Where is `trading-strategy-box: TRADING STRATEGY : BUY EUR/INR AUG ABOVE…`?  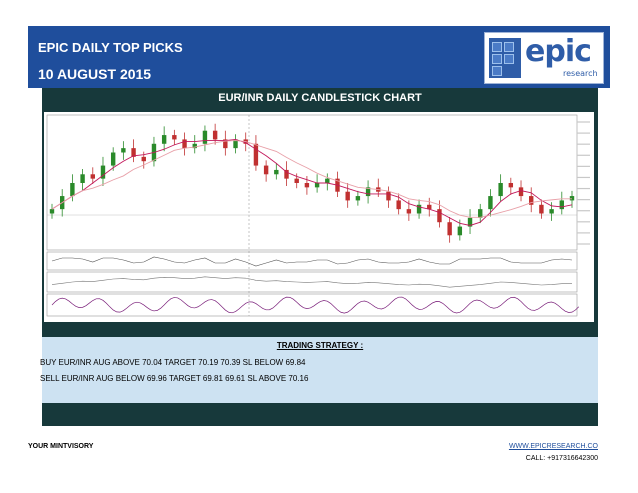 trading-strategy-box: TRADING STRATEGY : BUY EUR/INR AUG ABOVE… is located at coordinates (319, 370).